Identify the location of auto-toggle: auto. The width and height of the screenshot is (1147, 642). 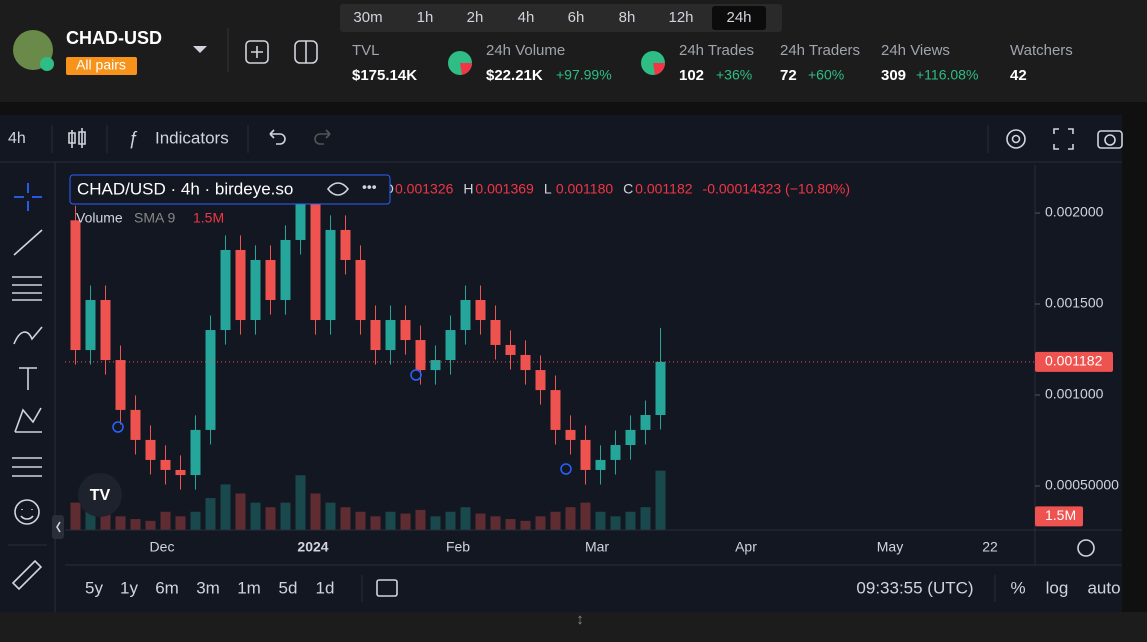
(1103, 587).